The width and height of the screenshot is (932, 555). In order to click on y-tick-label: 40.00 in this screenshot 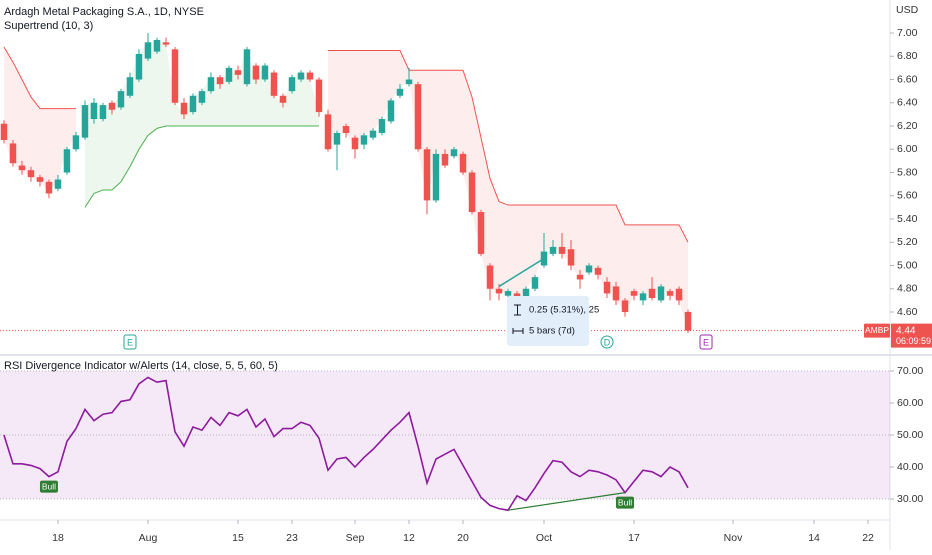, I will do `click(910, 467)`.